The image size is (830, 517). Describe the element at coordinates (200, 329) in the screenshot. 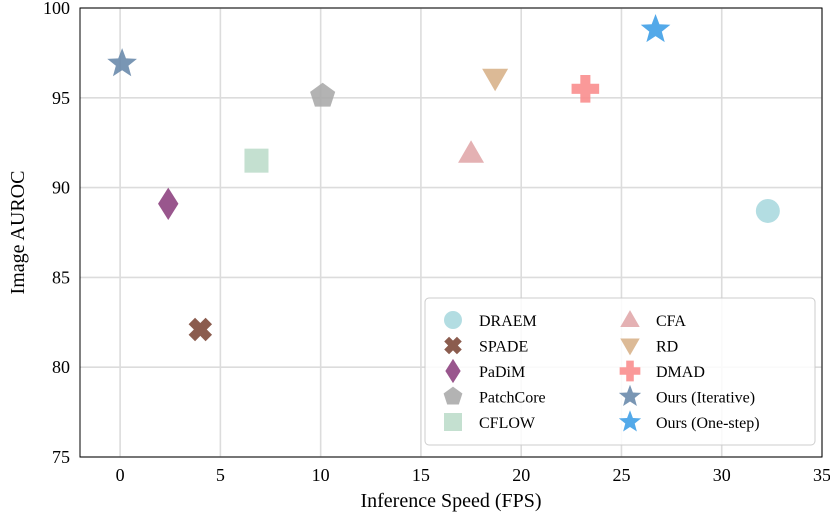

I see `data-point-spade` at that location.